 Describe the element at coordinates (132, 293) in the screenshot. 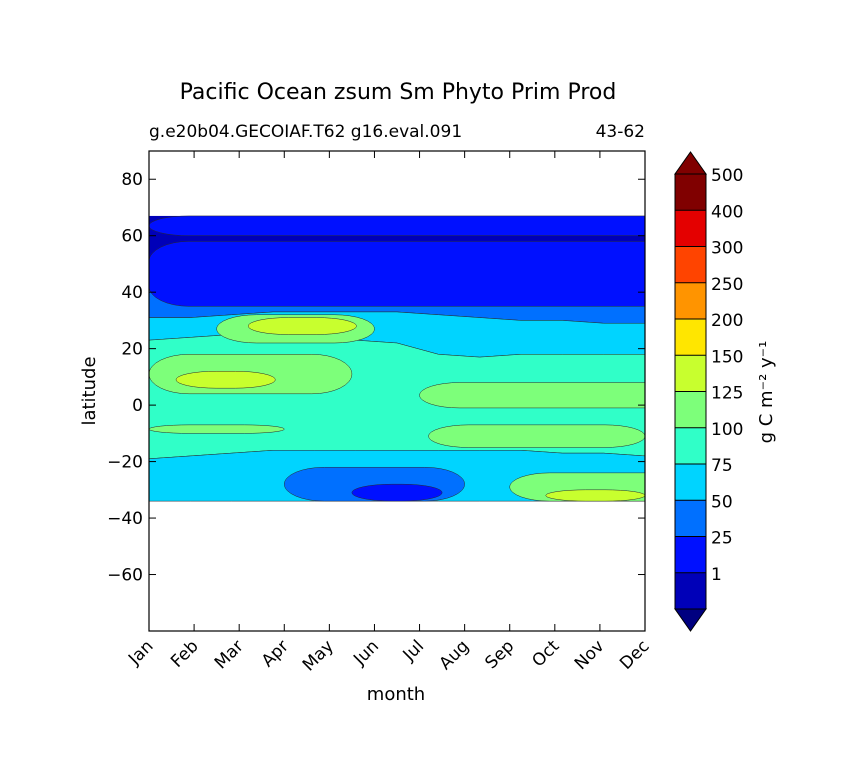

I see `y-tick-label: 40` at that location.